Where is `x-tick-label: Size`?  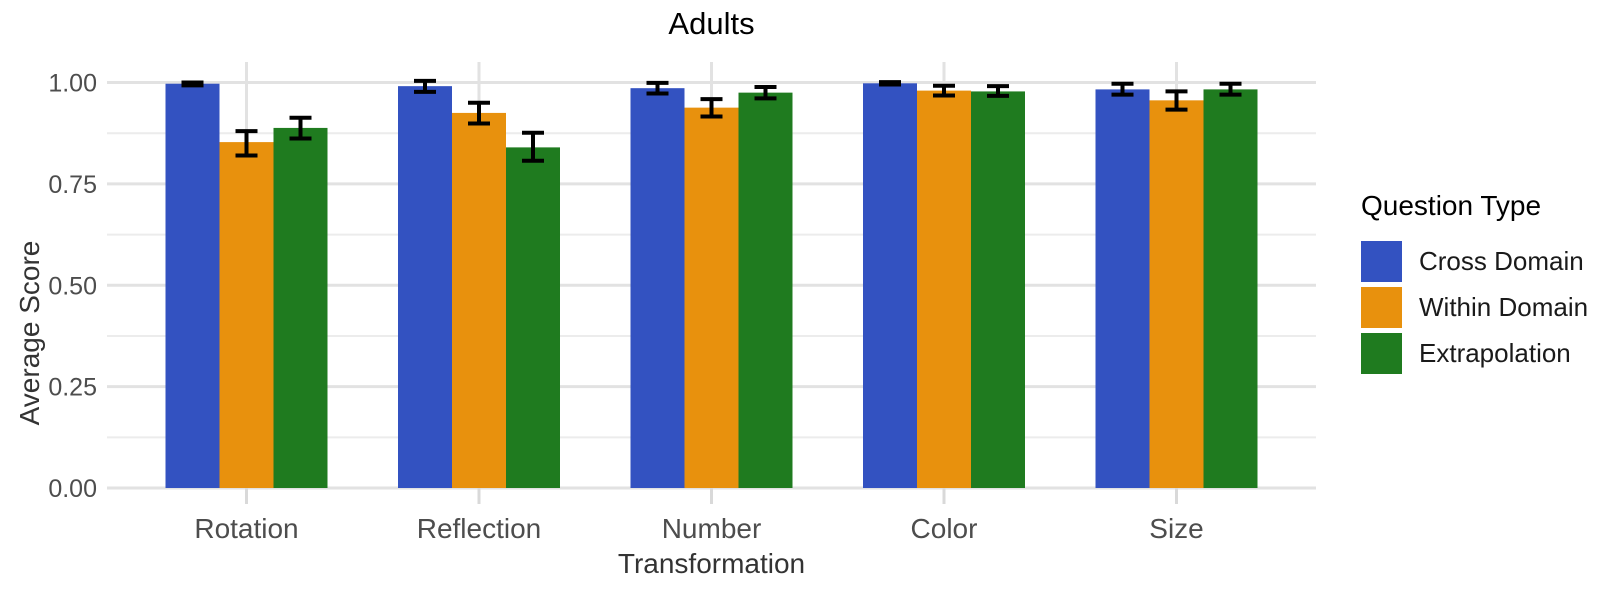
x-tick-label: Size is located at coordinates (1176, 528).